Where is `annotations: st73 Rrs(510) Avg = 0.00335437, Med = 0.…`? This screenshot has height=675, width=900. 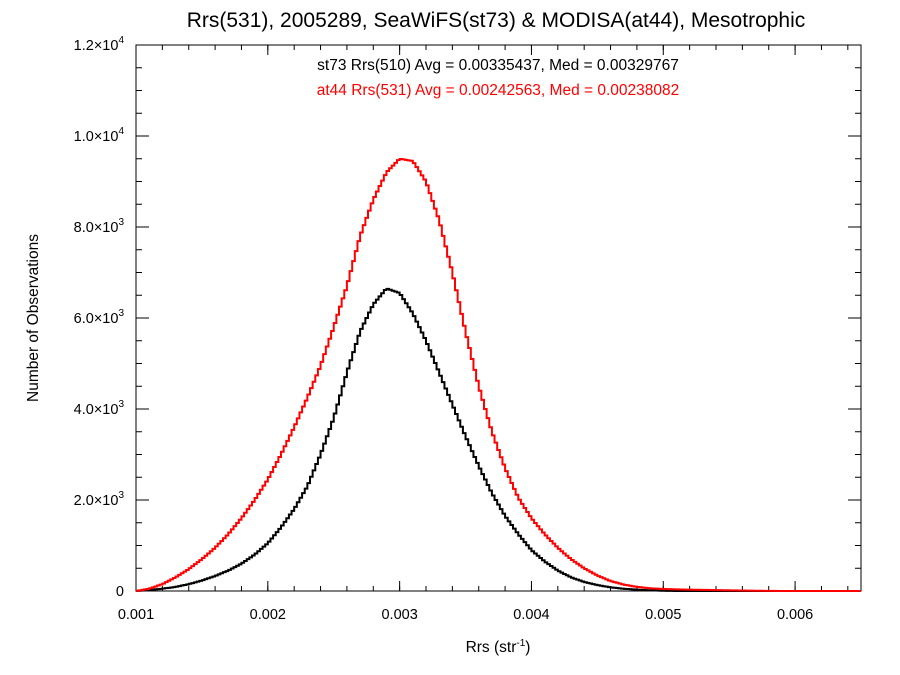 annotations: st73 Rrs(510) Avg = 0.00335437, Med = 0.… is located at coordinates (498, 78).